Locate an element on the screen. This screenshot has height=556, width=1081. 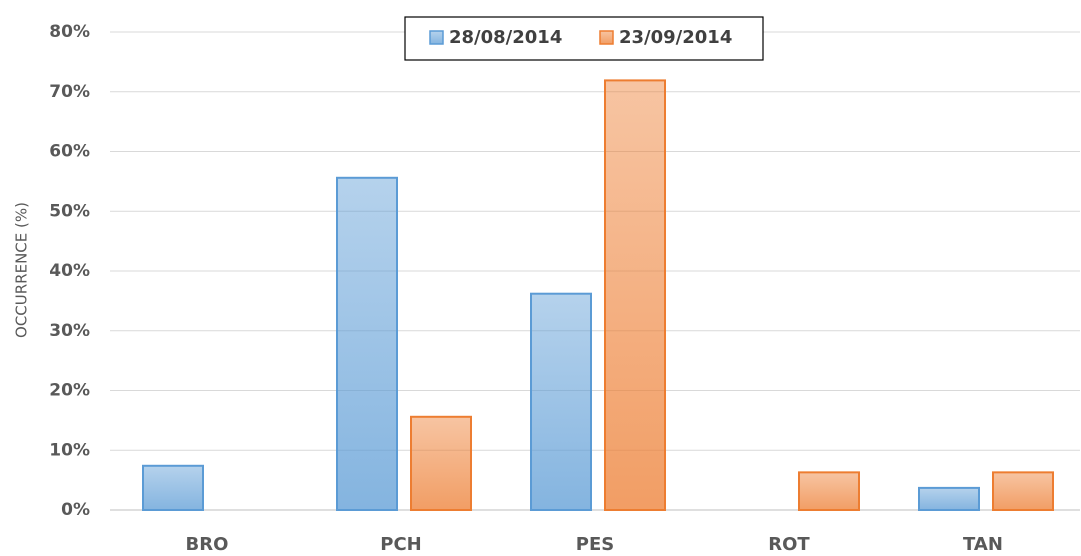
y-tick-label: 20% is located at coordinates (69, 391).